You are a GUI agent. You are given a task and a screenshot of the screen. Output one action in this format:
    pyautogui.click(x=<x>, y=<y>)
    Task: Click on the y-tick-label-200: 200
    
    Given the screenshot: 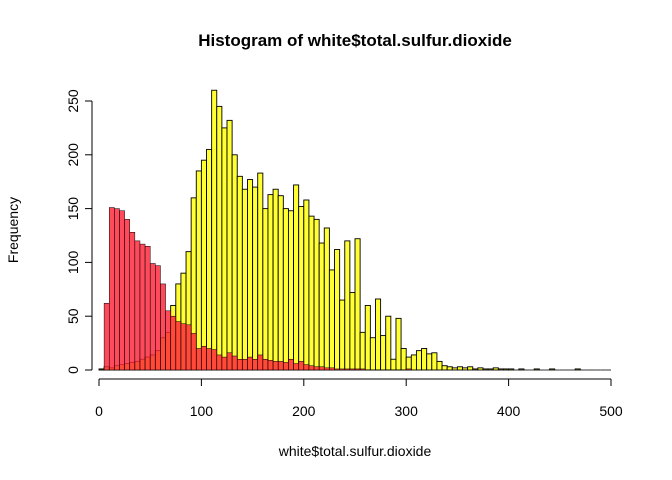 What is the action you would take?
    pyautogui.click(x=73, y=155)
    